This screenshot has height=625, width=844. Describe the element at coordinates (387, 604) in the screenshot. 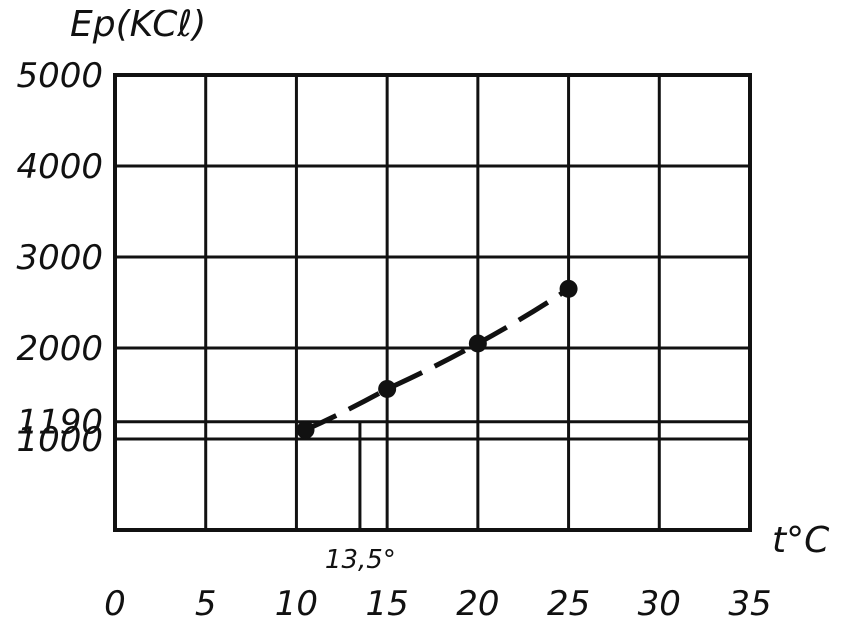

I see `x-tick-label: 15` at that location.